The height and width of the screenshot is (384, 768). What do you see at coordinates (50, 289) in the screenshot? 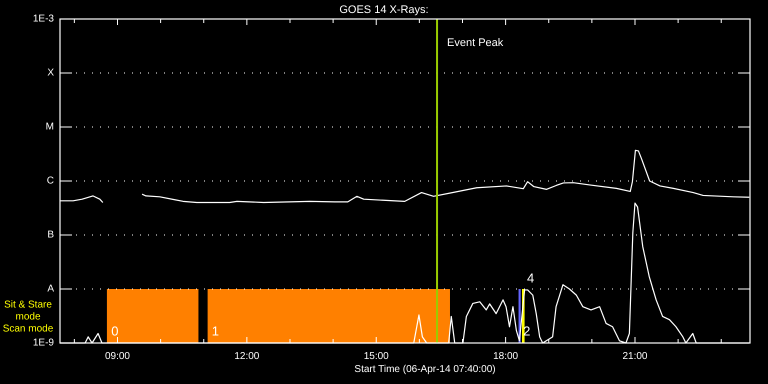
I see `y-tick-label: A` at bounding box center [50, 289].